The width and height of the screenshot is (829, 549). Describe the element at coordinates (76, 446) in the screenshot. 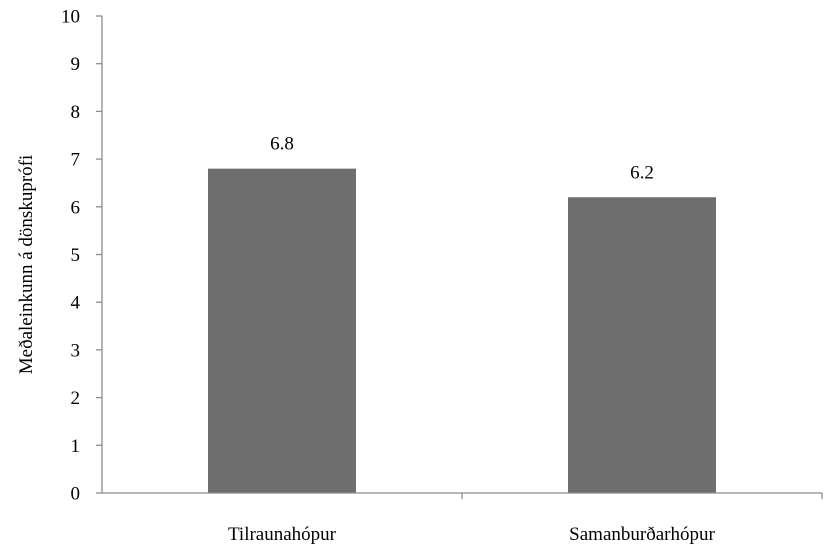

I see `y-tick-label: 1` at that location.